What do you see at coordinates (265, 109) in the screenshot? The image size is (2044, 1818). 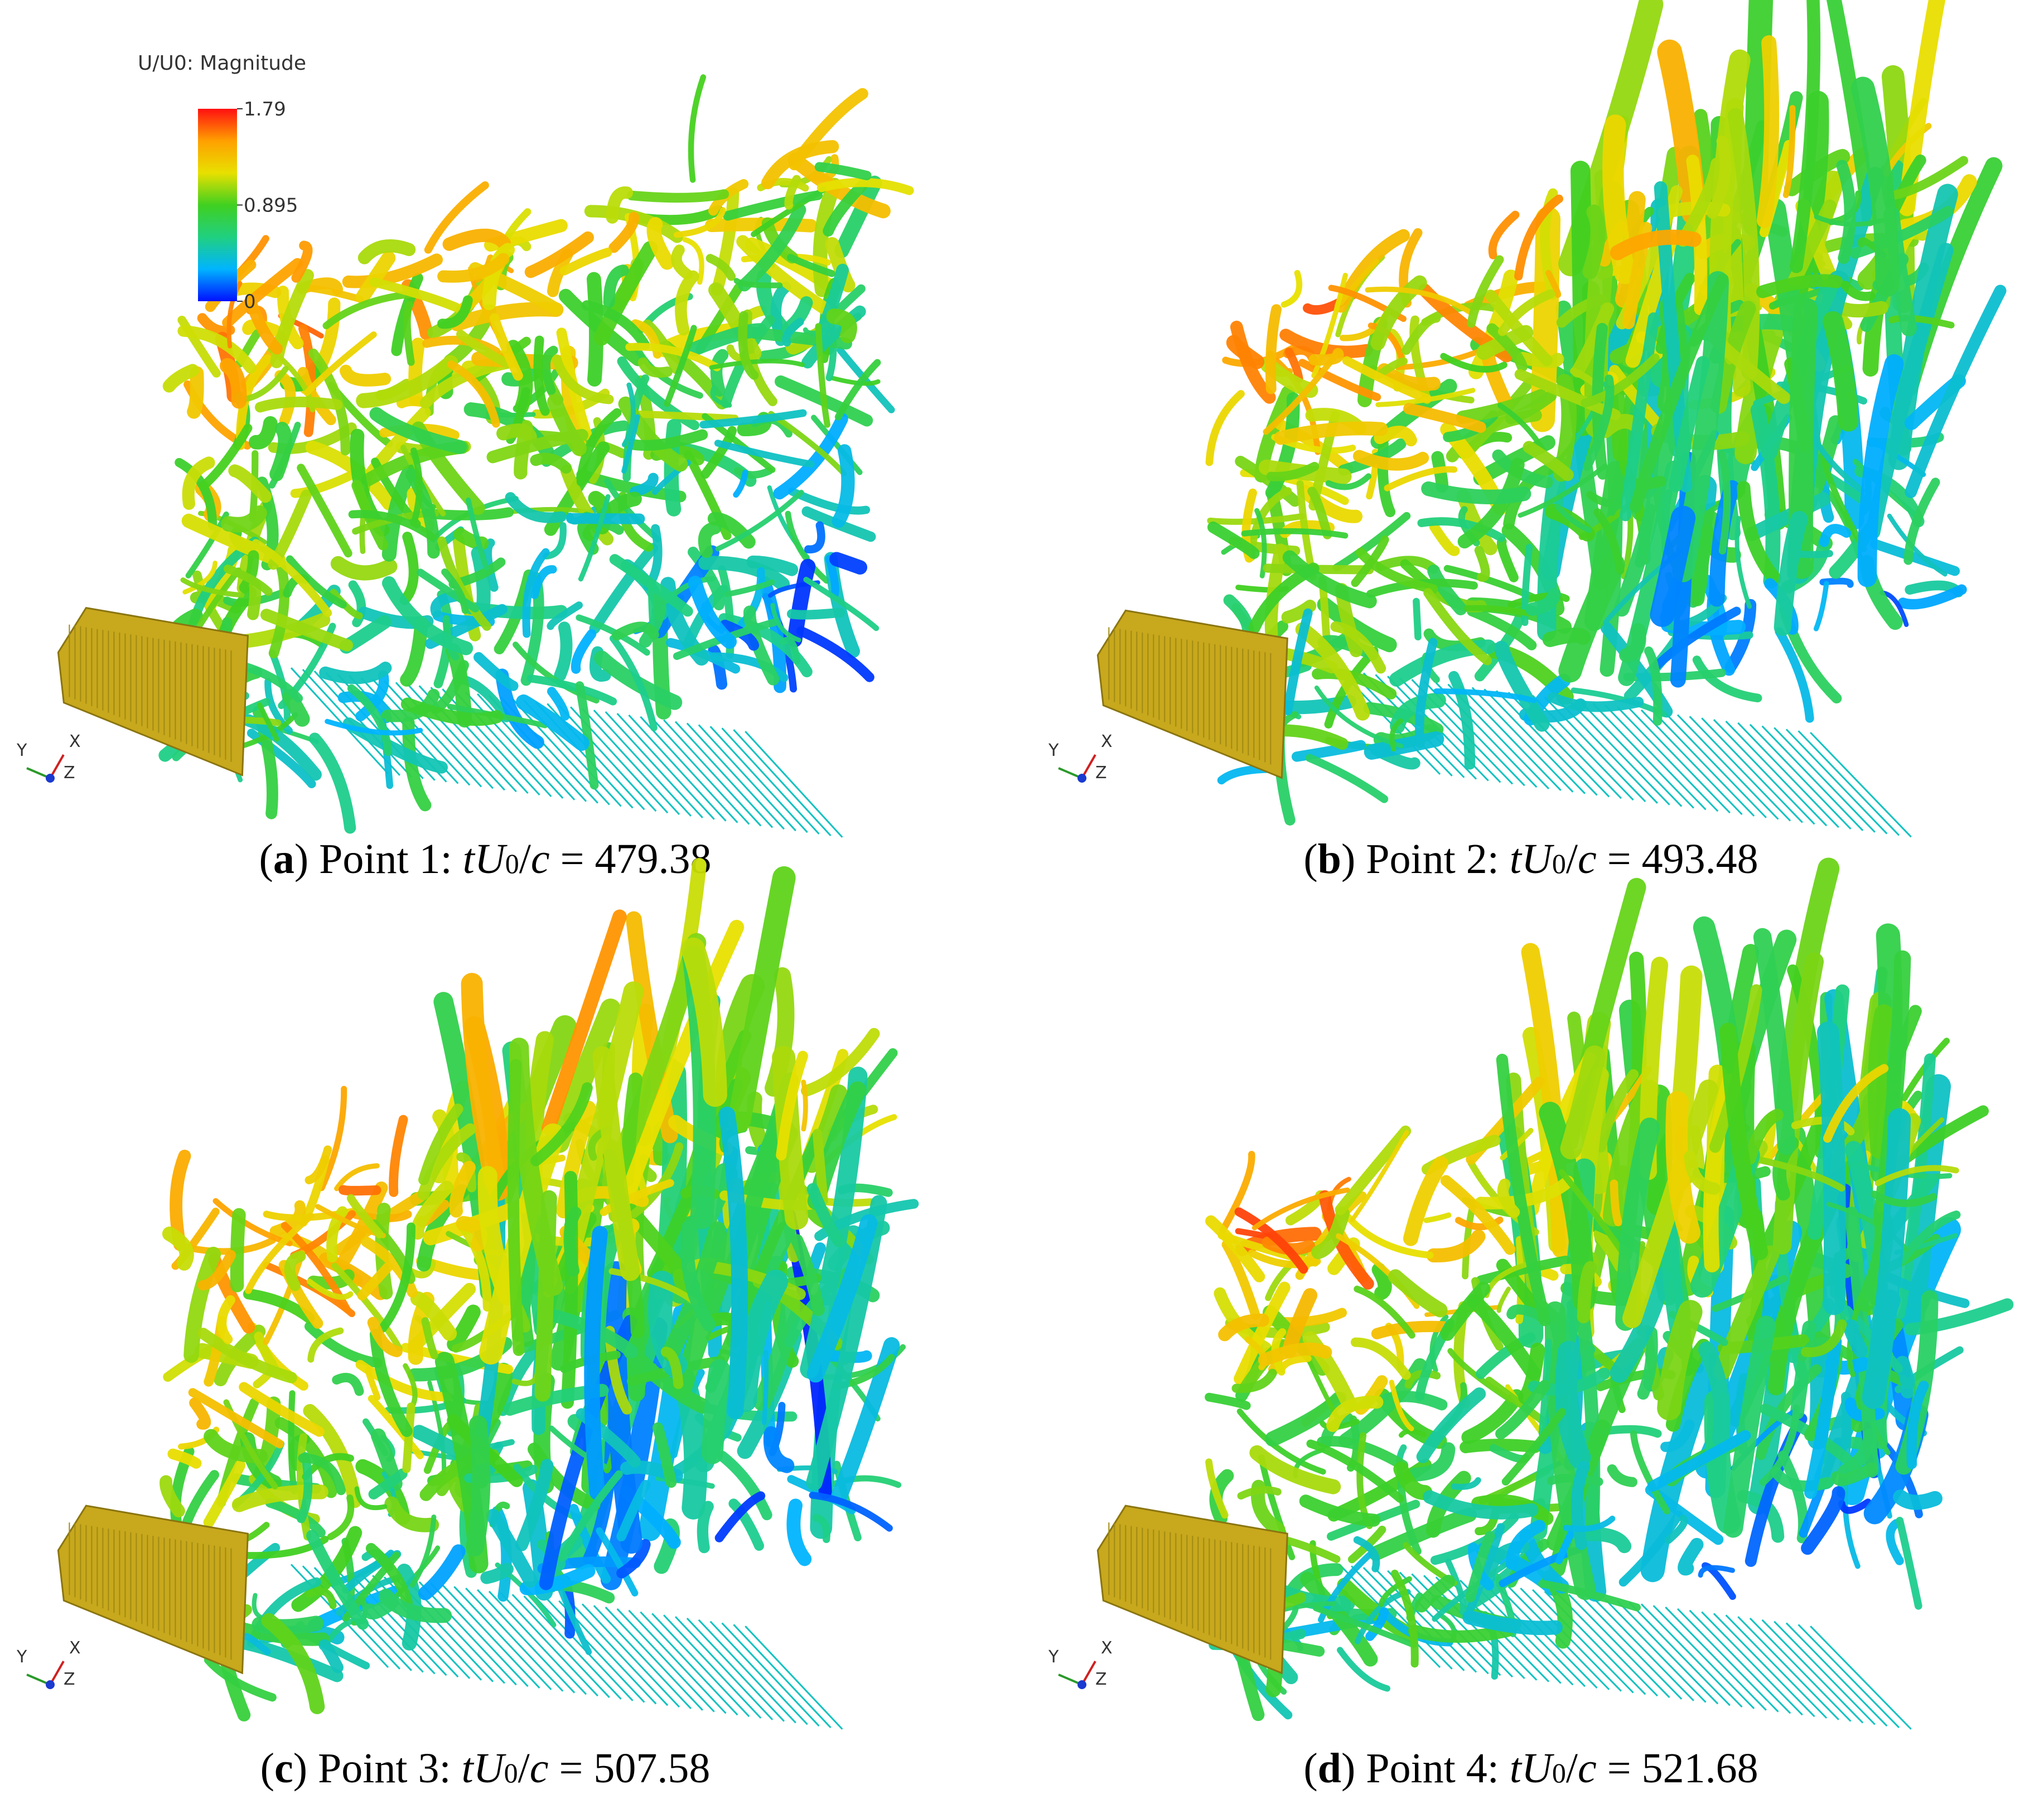 I see `colorbar-tick-label: 1.79` at bounding box center [265, 109].